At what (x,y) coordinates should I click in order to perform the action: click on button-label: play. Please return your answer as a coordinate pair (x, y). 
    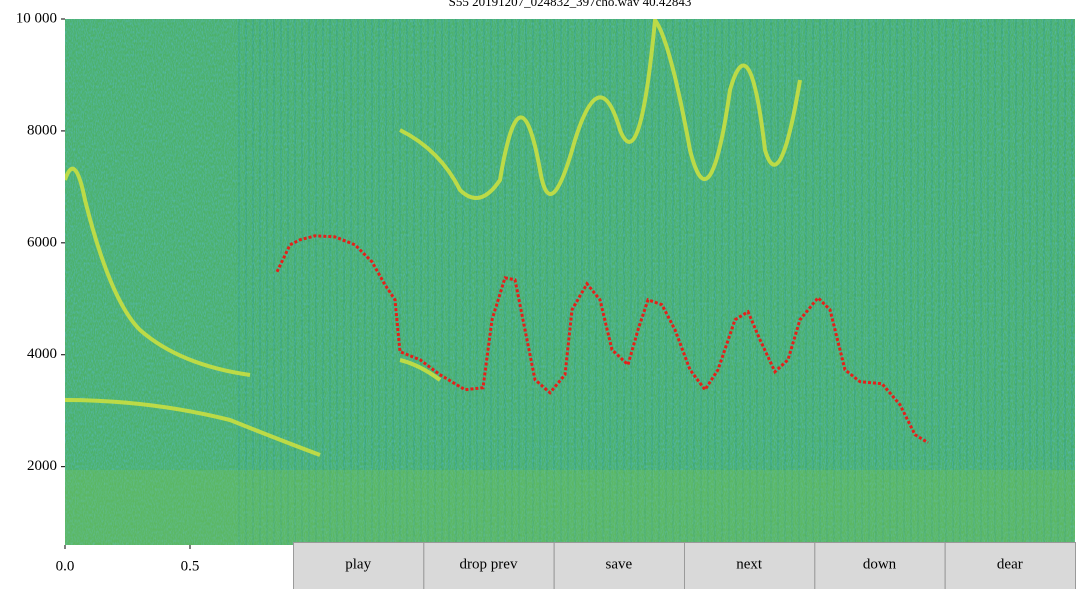
    Looking at the image, I should click on (358, 564).